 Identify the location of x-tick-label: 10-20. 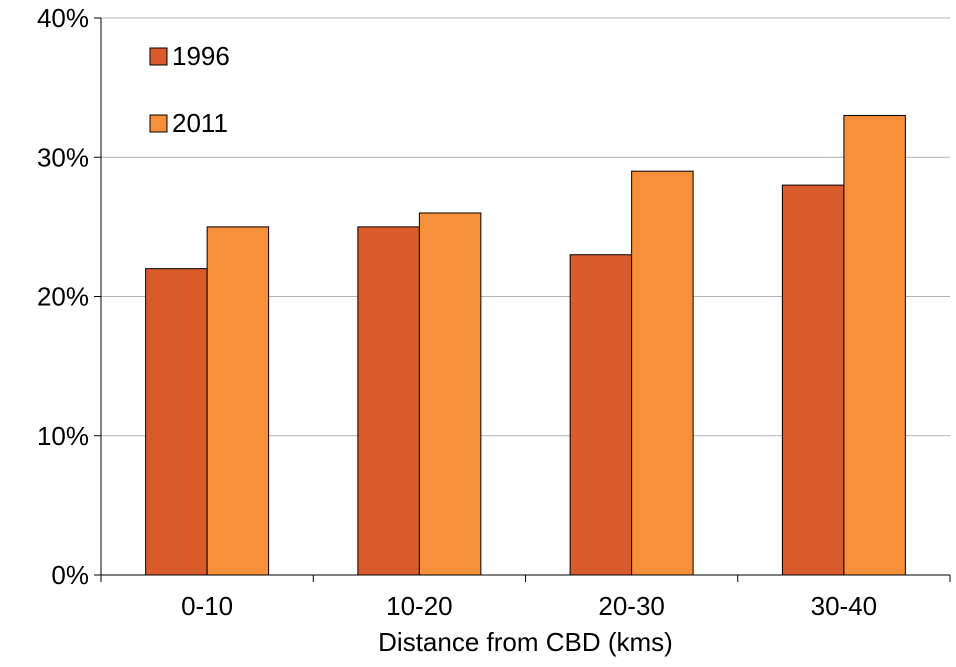
(419, 606).